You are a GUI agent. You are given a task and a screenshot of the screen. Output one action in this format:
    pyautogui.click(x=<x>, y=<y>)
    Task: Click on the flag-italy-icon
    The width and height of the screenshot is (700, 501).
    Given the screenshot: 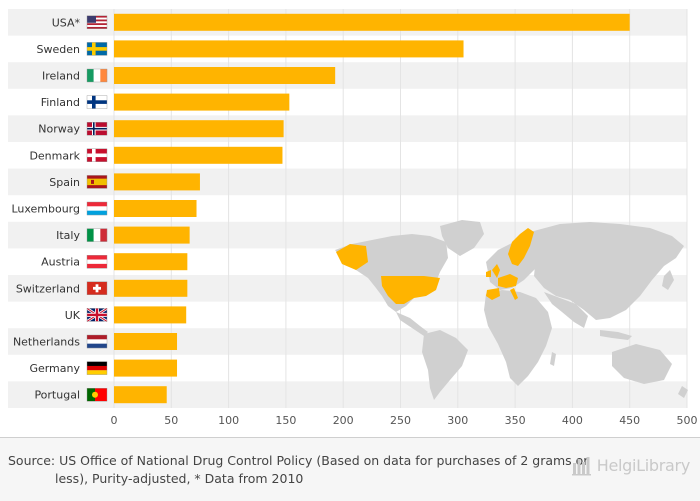 What is the action you would take?
    pyautogui.click(x=97, y=235)
    